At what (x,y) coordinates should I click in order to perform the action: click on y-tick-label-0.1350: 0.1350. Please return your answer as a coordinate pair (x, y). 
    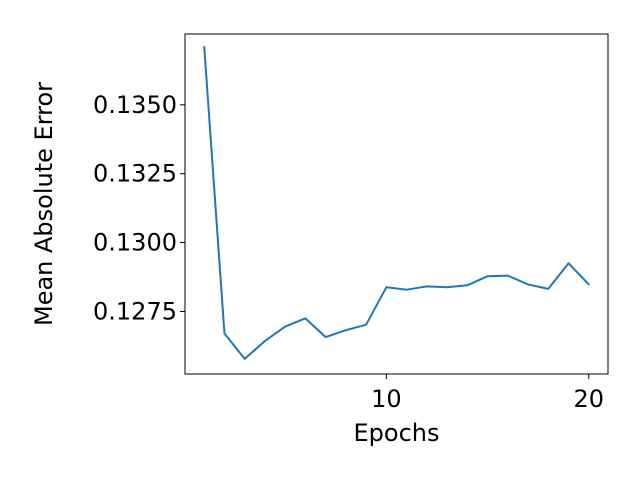
    Looking at the image, I should click on (135, 105).